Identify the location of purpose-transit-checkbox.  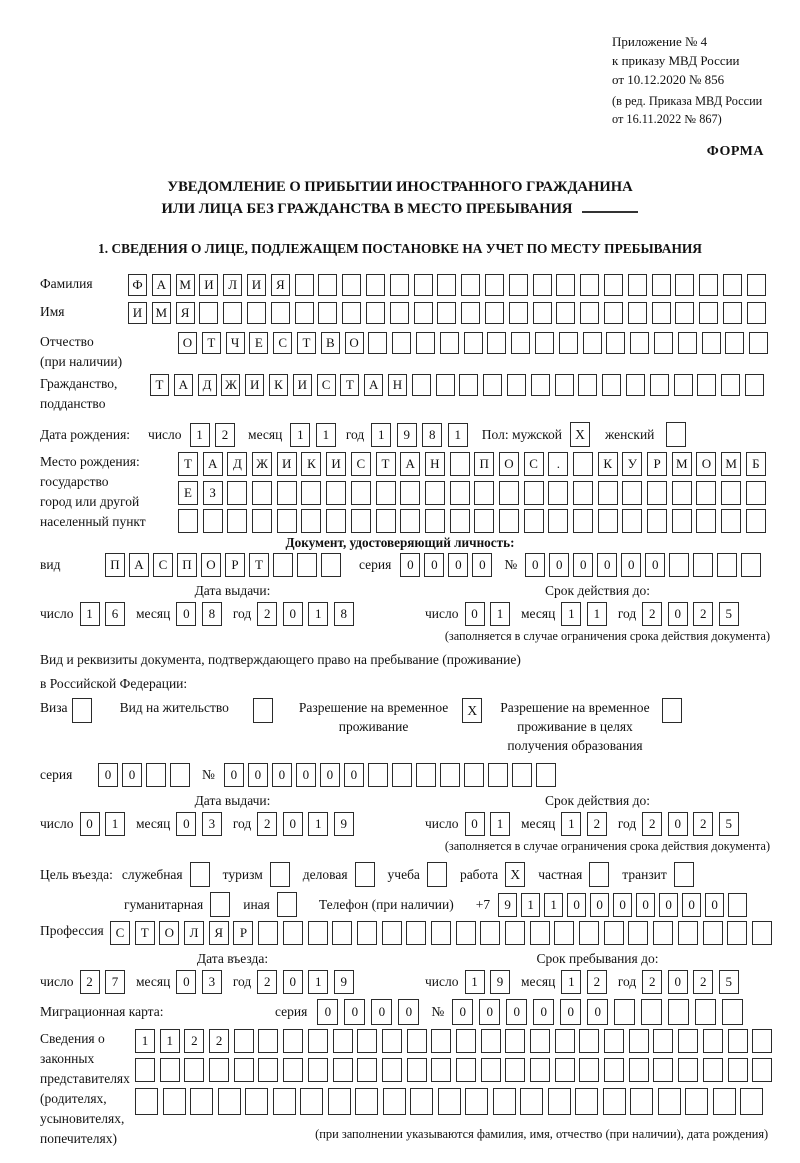
(683, 874).